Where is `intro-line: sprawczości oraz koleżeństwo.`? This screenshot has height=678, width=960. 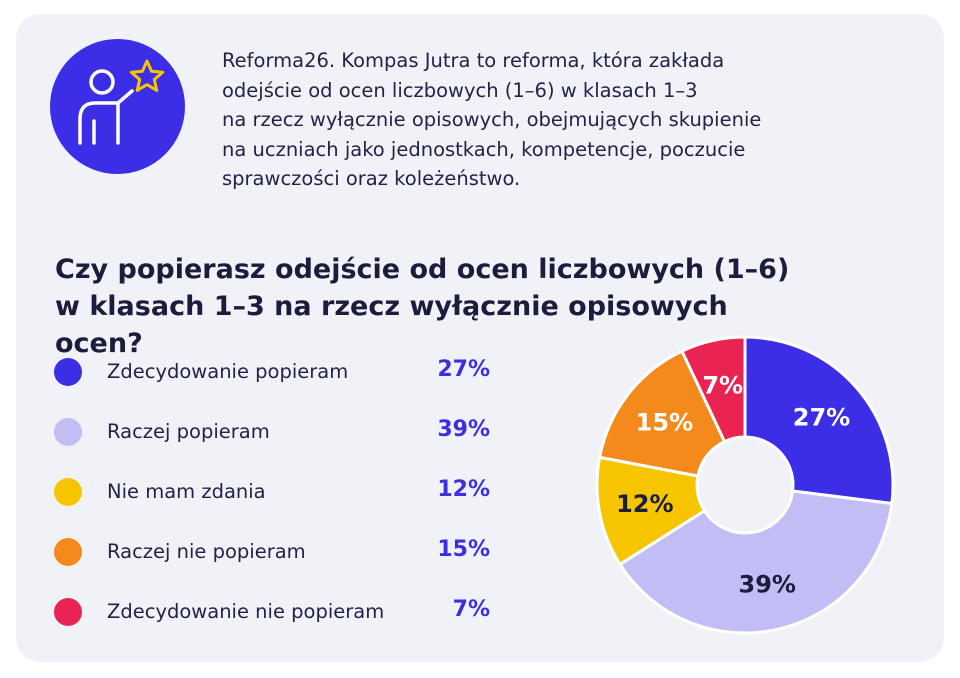 intro-line: sprawczości oraz koleżeństwo. is located at coordinates (371, 178).